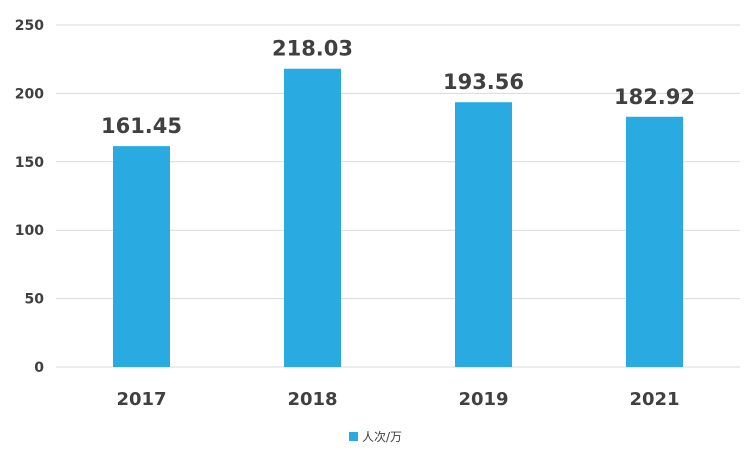  What do you see at coordinates (483, 82) in the screenshot?
I see `data-label: 193.56` at bounding box center [483, 82].